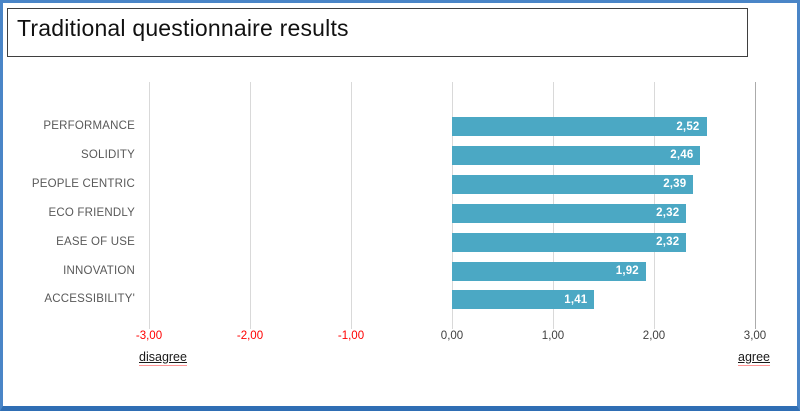  I want to click on chart-title: Traditional questionnaire results, so click(183, 28).